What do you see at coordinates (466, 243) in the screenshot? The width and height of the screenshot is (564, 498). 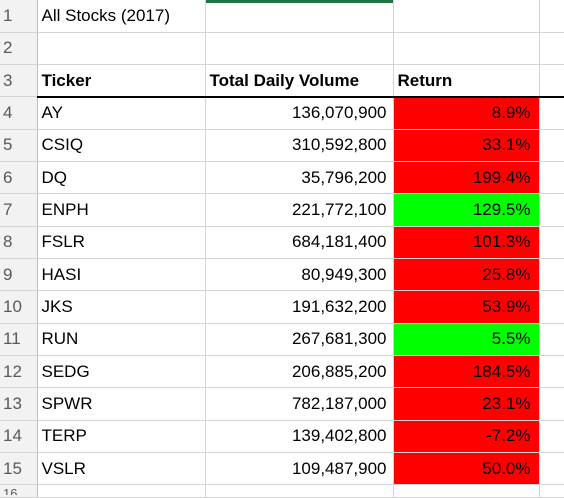 I see `return-cell: 101.3%` at bounding box center [466, 243].